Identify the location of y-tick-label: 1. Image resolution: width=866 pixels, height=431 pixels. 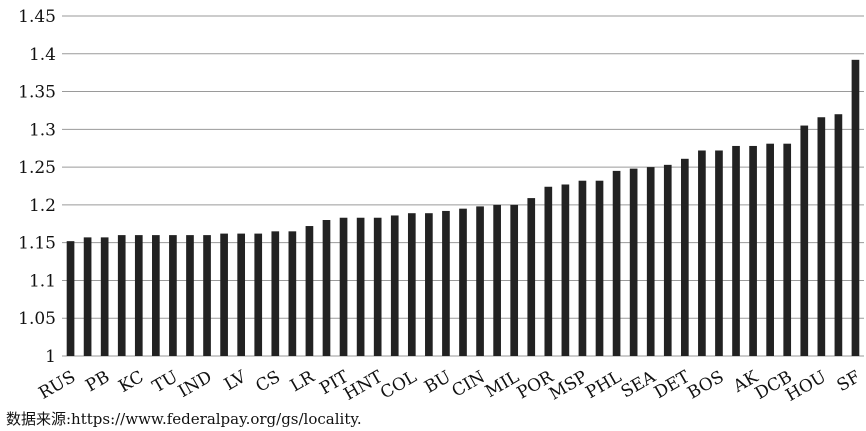
(50, 357).